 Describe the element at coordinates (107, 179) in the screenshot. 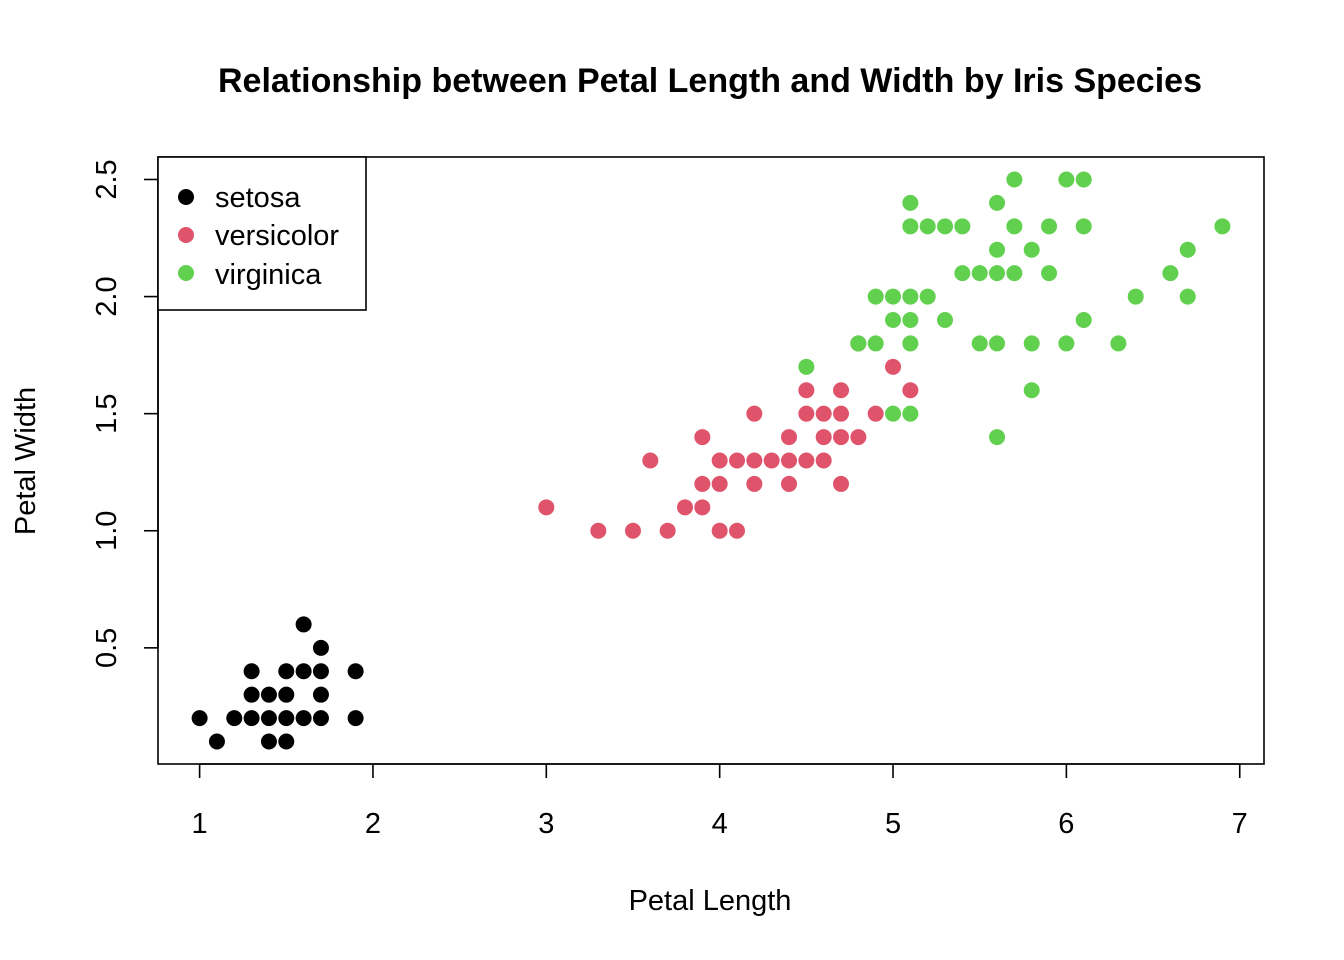

I see `y-tick-label: 2.5` at that location.